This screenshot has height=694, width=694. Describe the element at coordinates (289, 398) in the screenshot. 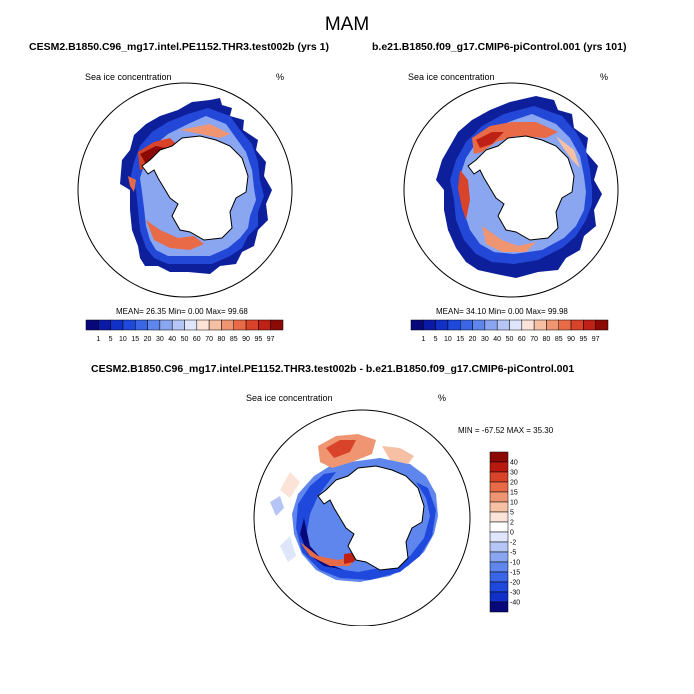

I see `panel-c-variable-label: Sea ice concentration` at that location.